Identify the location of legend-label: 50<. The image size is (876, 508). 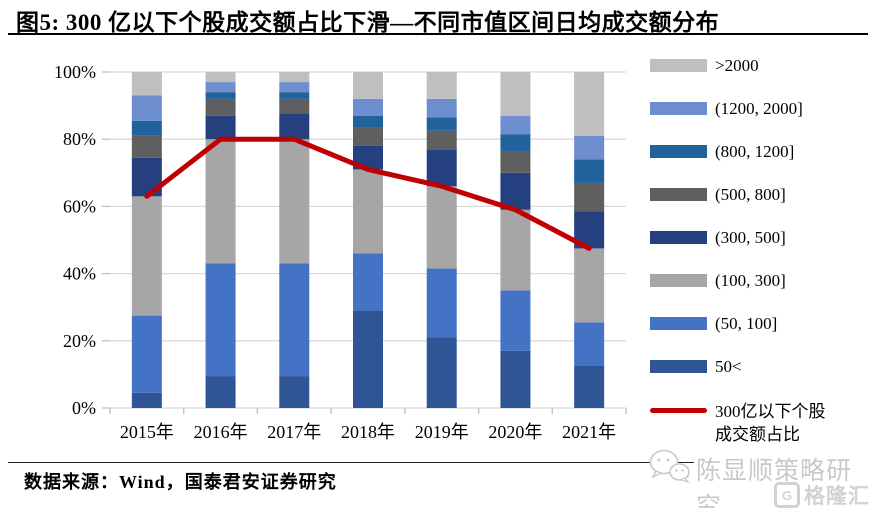
(728, 366).